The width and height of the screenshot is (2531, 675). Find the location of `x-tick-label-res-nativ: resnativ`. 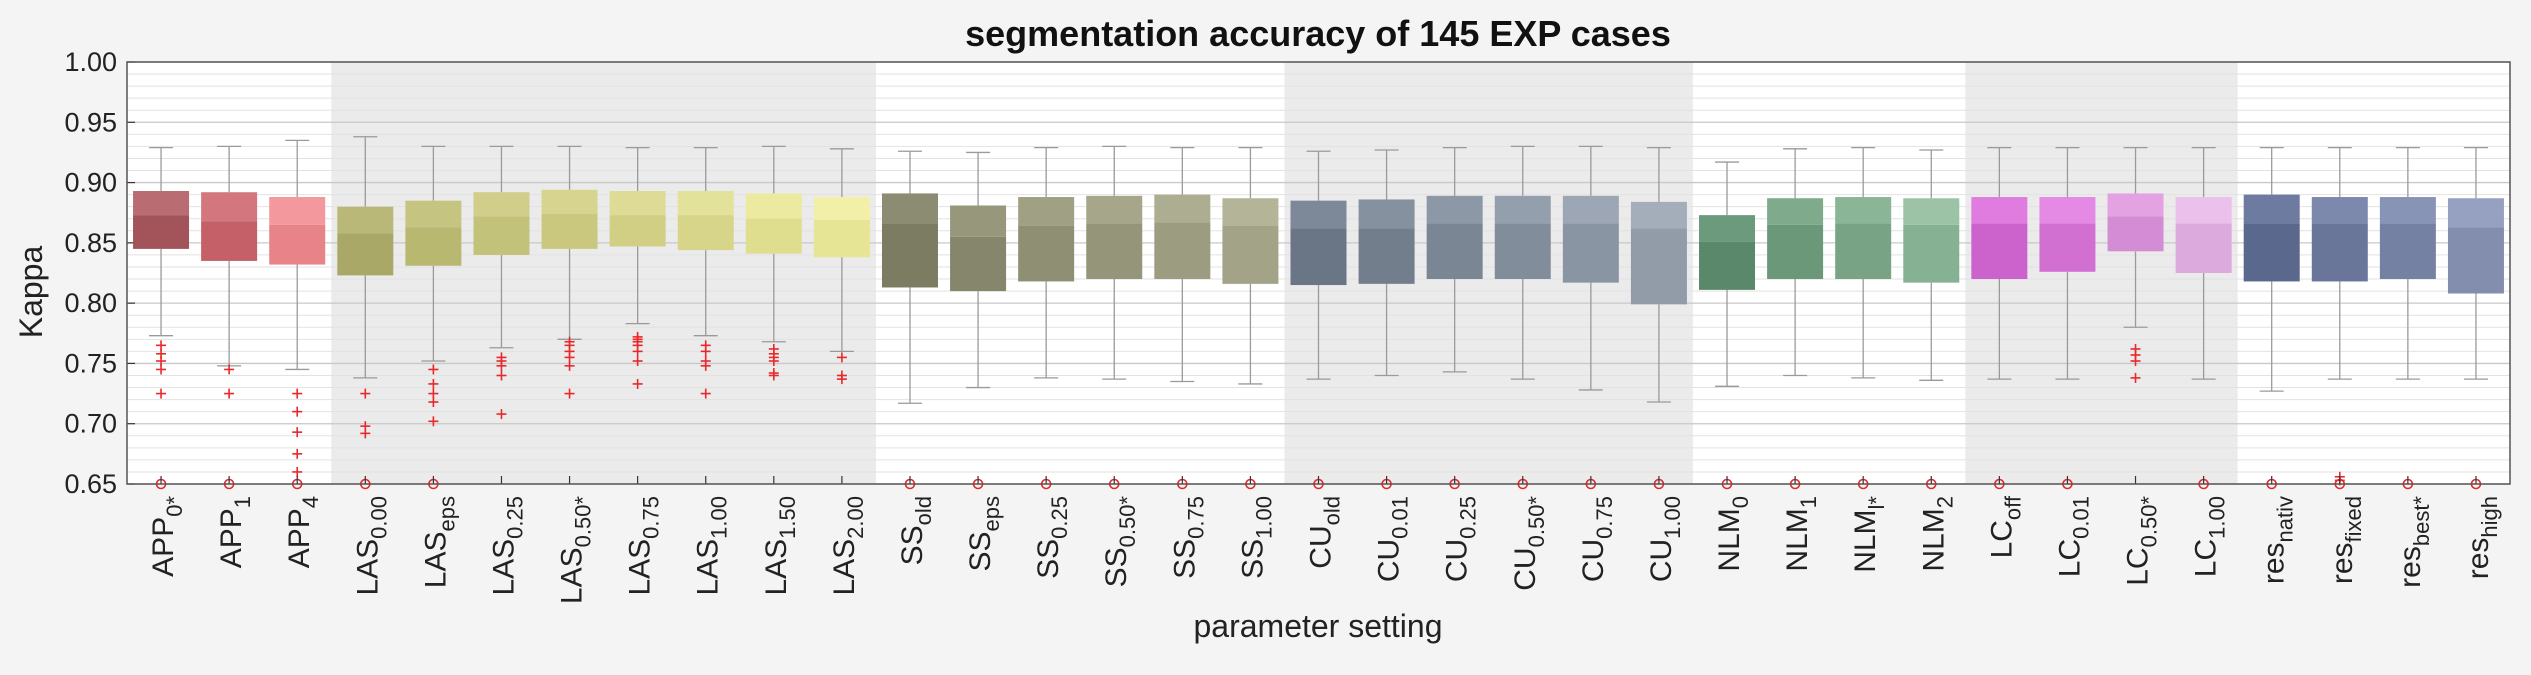

x-tick-label-res-nativ: resnativ is located at coordinates (2278, 540).